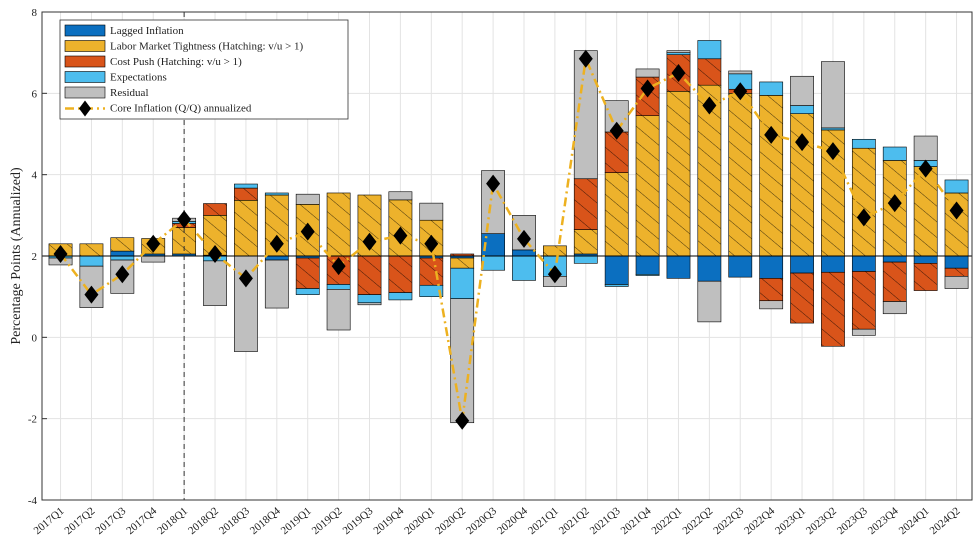  What do you see at coordinates (605, 521) in the screenshot?
I see `x-tick-label: 2021Q3` at bounding box center [605, 521].